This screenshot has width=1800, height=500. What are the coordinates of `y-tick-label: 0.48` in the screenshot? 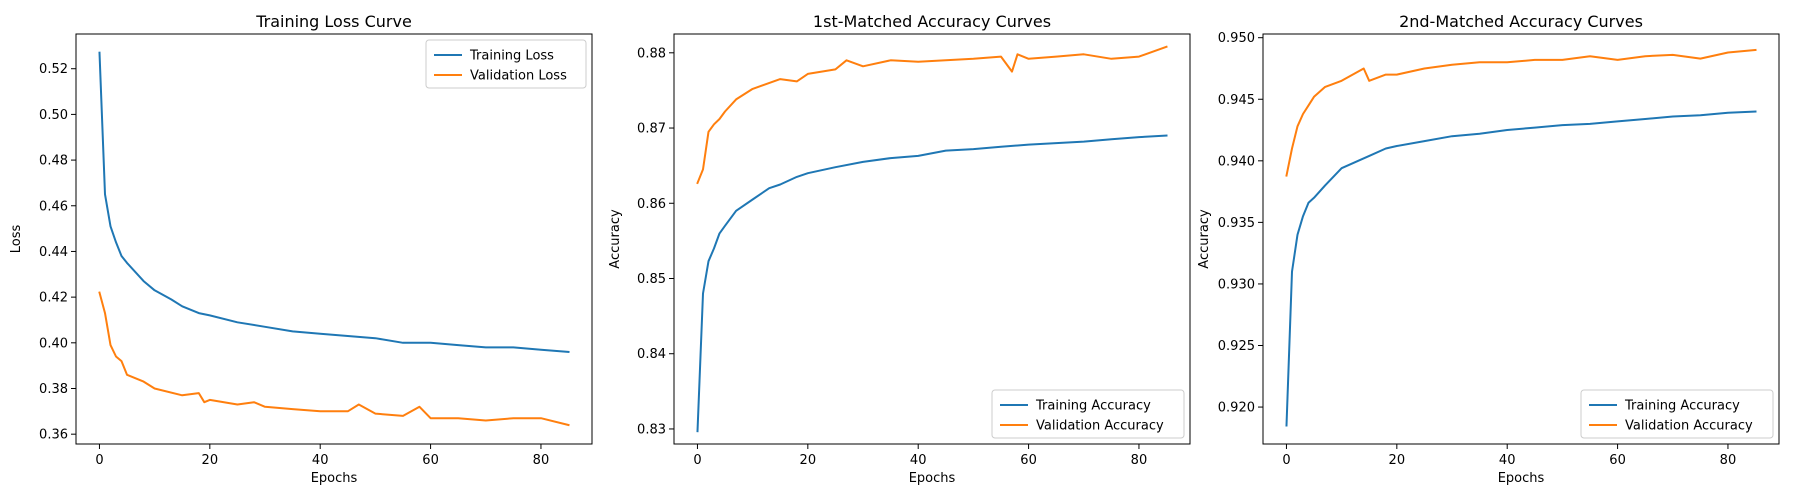 It's located at (53, 161).